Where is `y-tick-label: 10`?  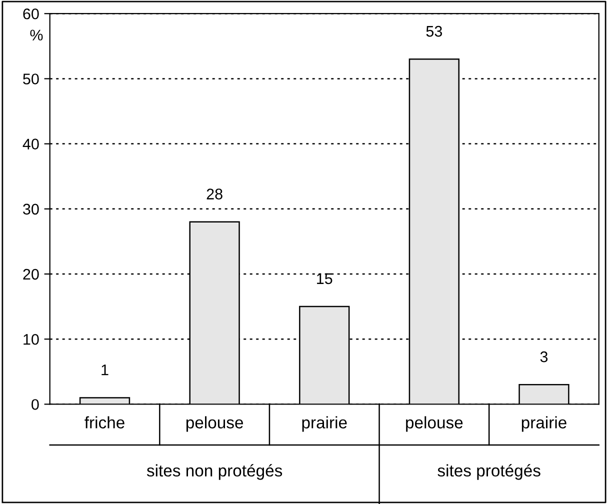
y-tick-label: 10 is located at coordinates (31, 339).